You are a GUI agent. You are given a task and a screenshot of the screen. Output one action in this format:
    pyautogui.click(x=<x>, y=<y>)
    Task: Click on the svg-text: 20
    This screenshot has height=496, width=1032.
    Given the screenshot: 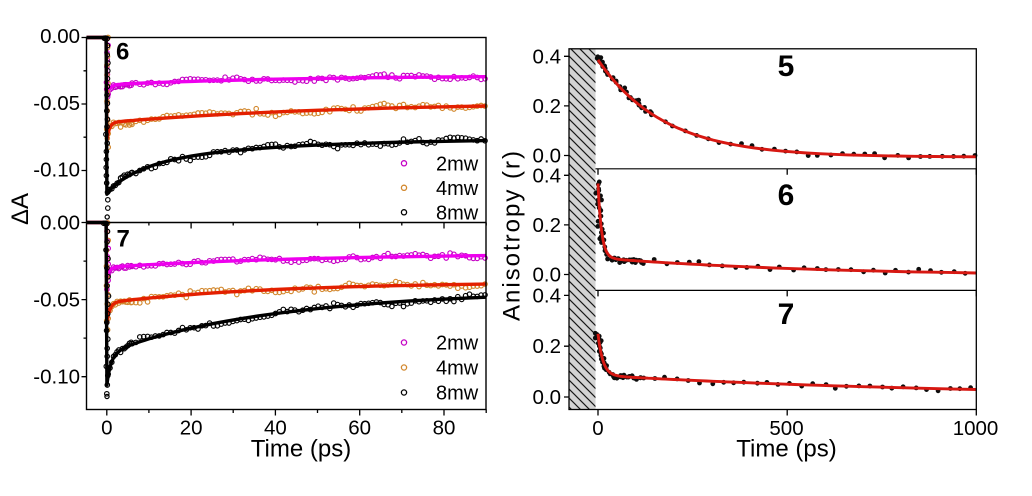 What is the action you would take?
    pyautogui.click(x=191, y=428)
    